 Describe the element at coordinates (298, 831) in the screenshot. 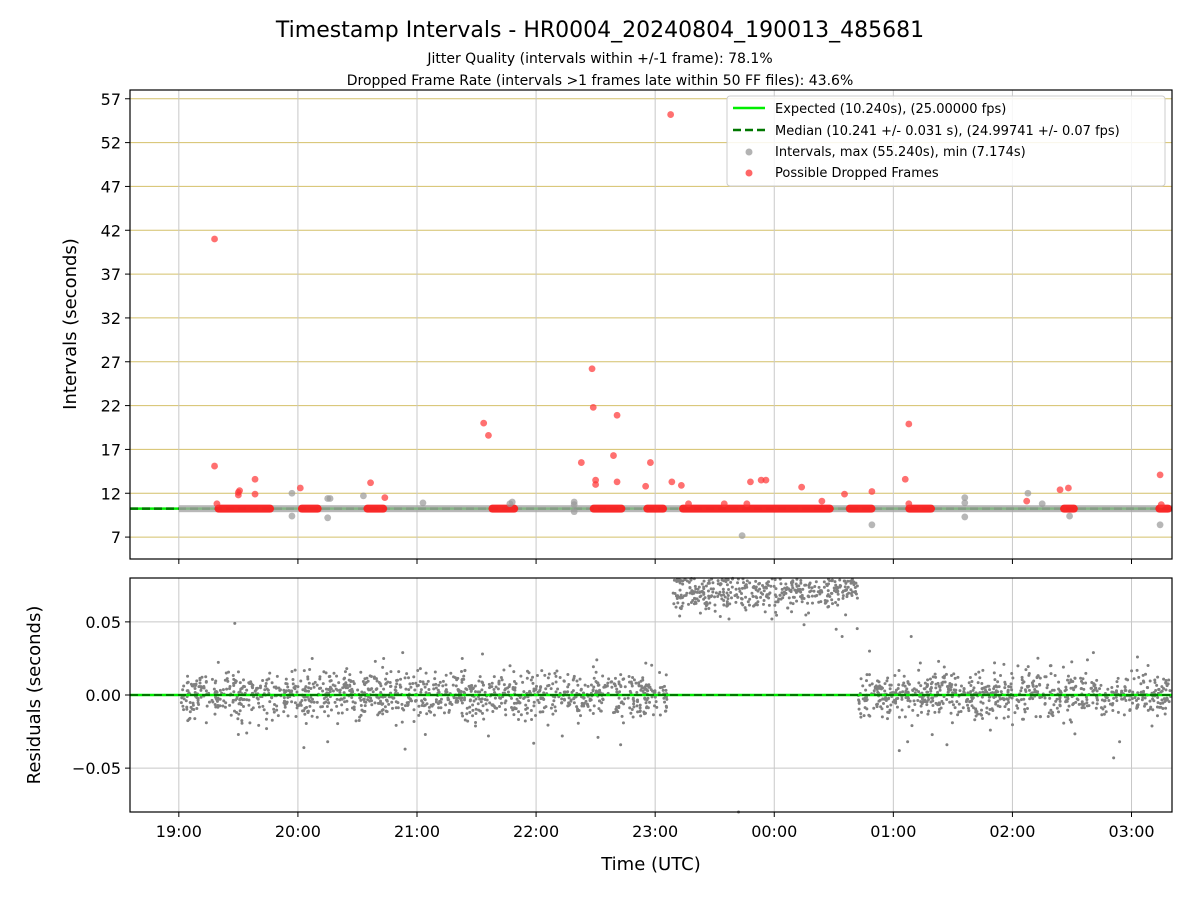

I see `time-tick-label: 20:00` at that location.